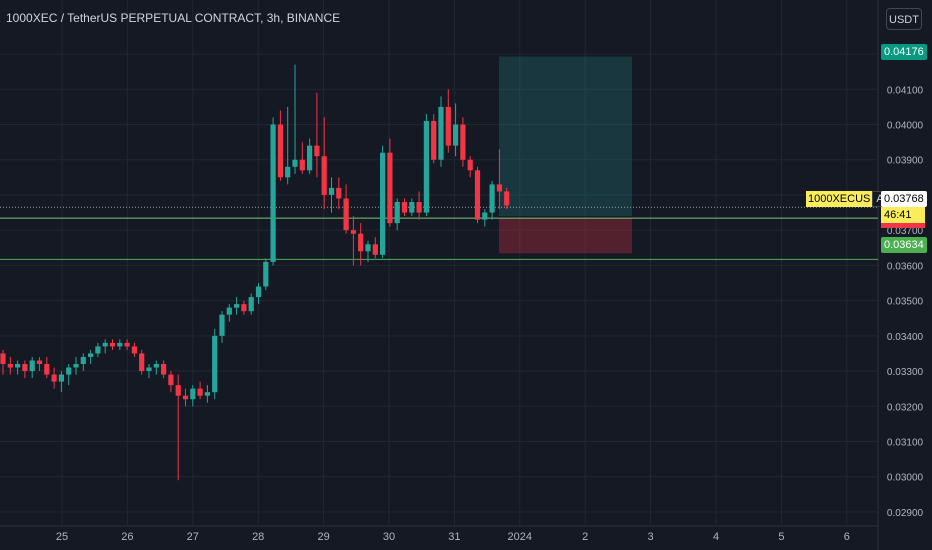  Describe the element at coordinates (127, 537) in the screenshot. I see `x-tick-label: 26` at that location.